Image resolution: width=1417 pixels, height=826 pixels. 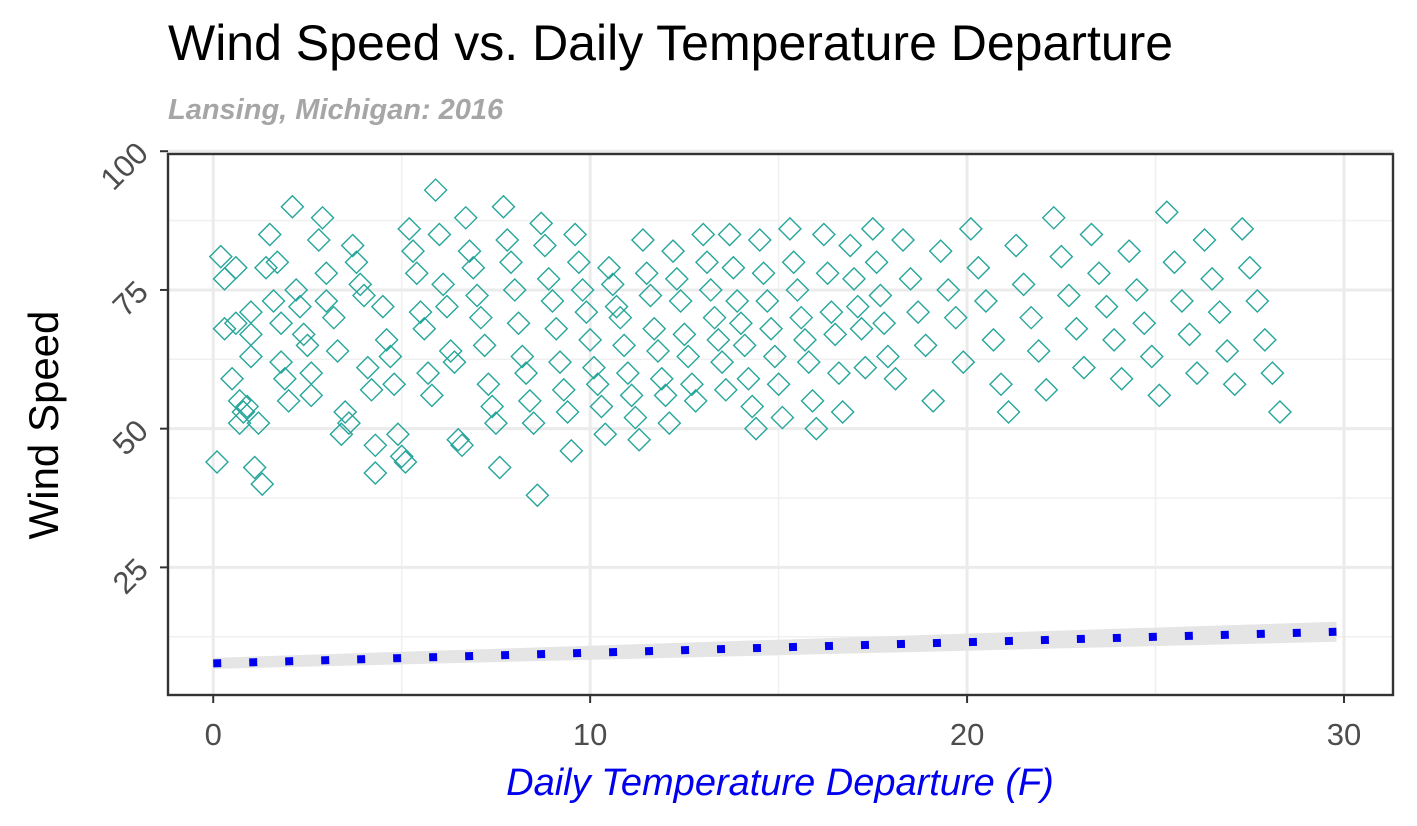 What do you see at coordinates (775, 647) in the screenshot?
I see `trend-line` at bounding box center [775, 647].